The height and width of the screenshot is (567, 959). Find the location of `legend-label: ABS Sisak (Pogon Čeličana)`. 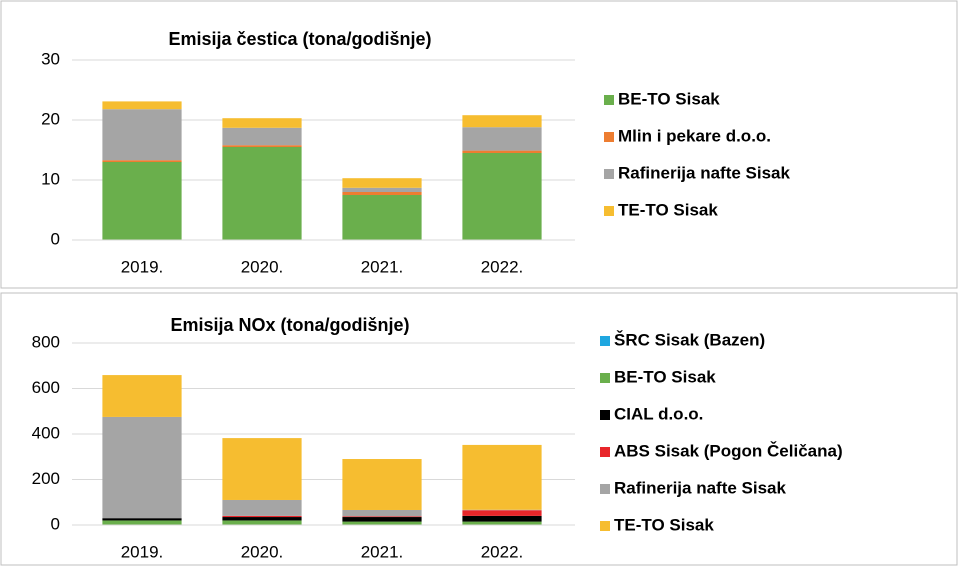

legend-label: ABS Sisak (Pogon Čeličana) is located at coordinates (728, 450).